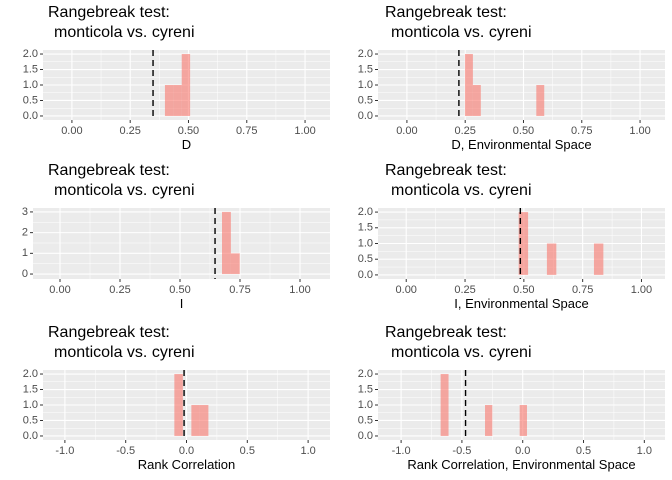 Image resolution: width=672 pixels, height=480 pixels. I want to click on x-axis-label: Rank Correlation, Environmental Space, so click(521, 464).